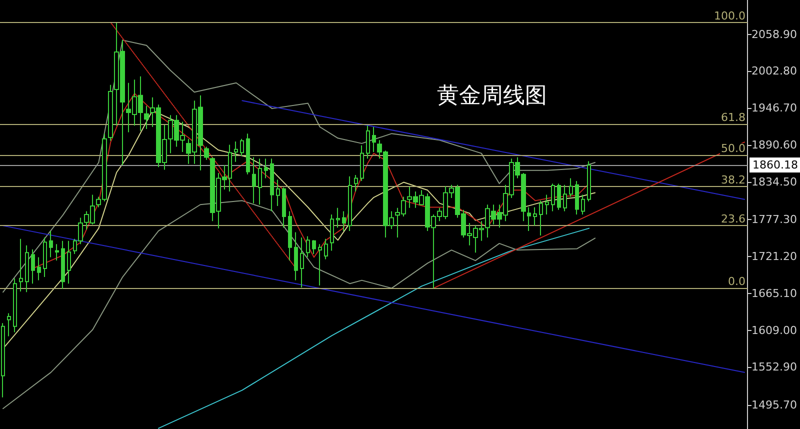 This screenshot has width=800, height=429. Describe the element at coordinates (775, 145) in the screenshot. I see `y-tick-label: 1890.60` at that location.